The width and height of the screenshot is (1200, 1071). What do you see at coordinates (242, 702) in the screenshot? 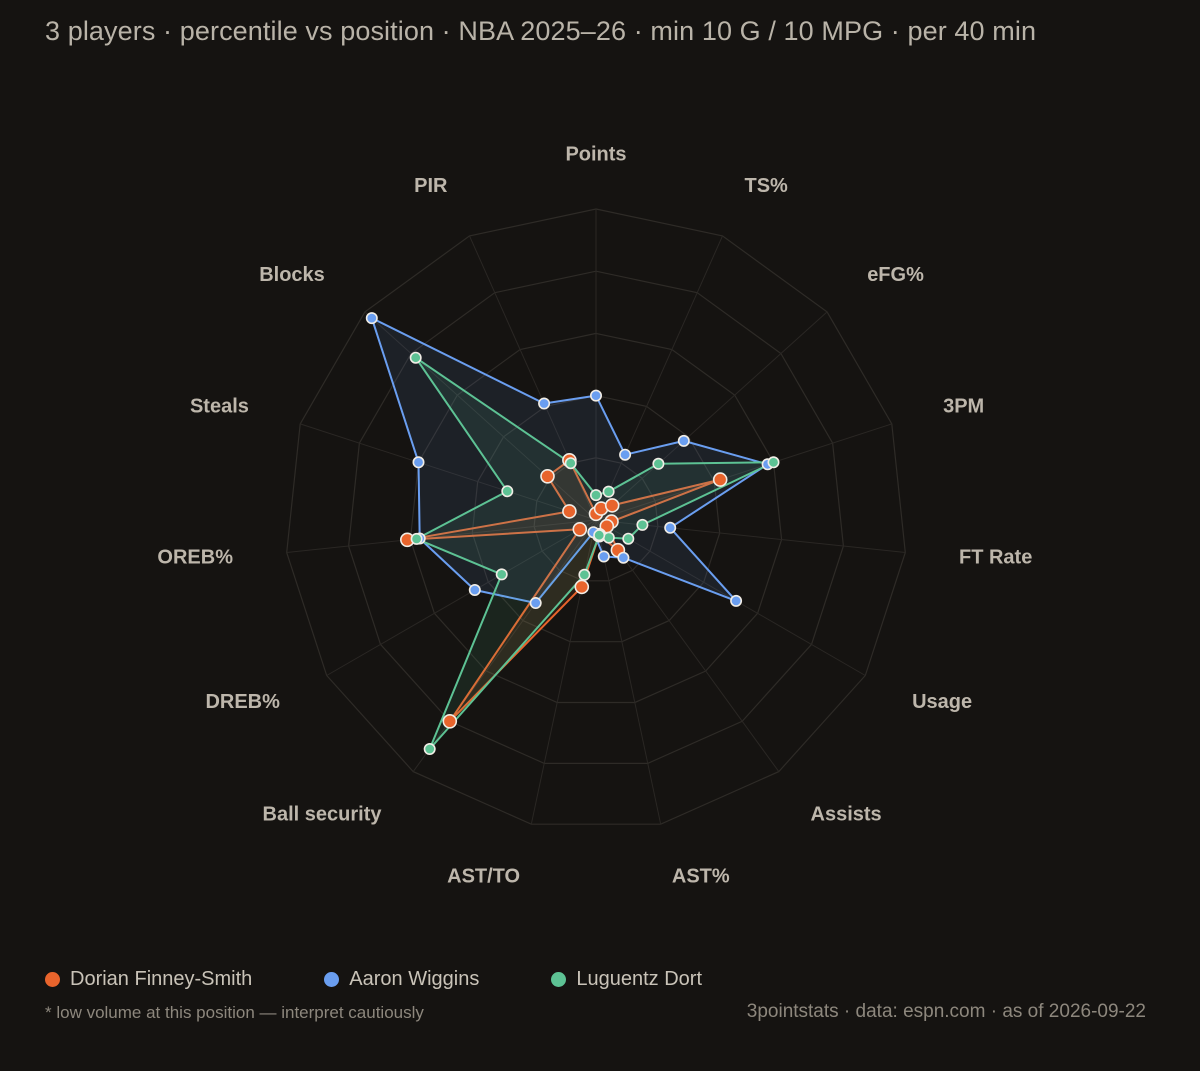
I see `axis-label: DREB%` at bounding box center [242, 702].